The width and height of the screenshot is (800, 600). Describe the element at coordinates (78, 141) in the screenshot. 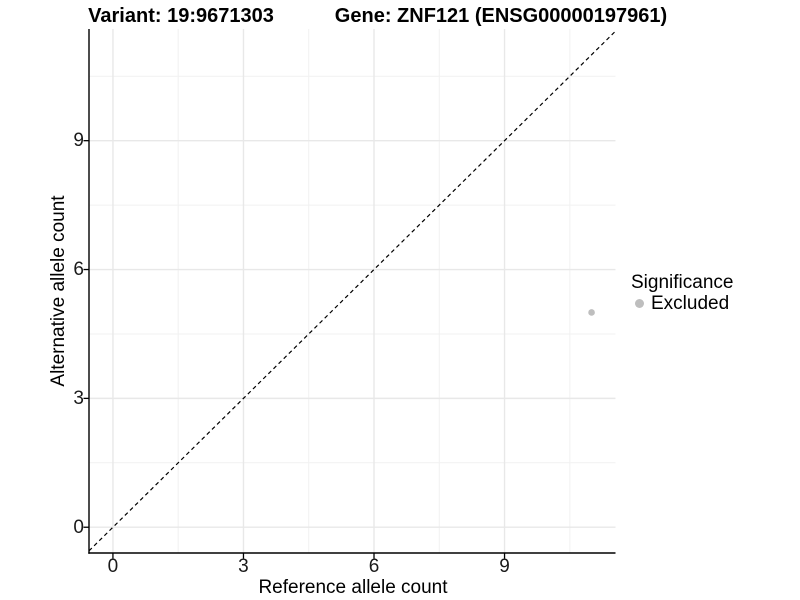

I see `y-axis-tick-label: 9` at that location.